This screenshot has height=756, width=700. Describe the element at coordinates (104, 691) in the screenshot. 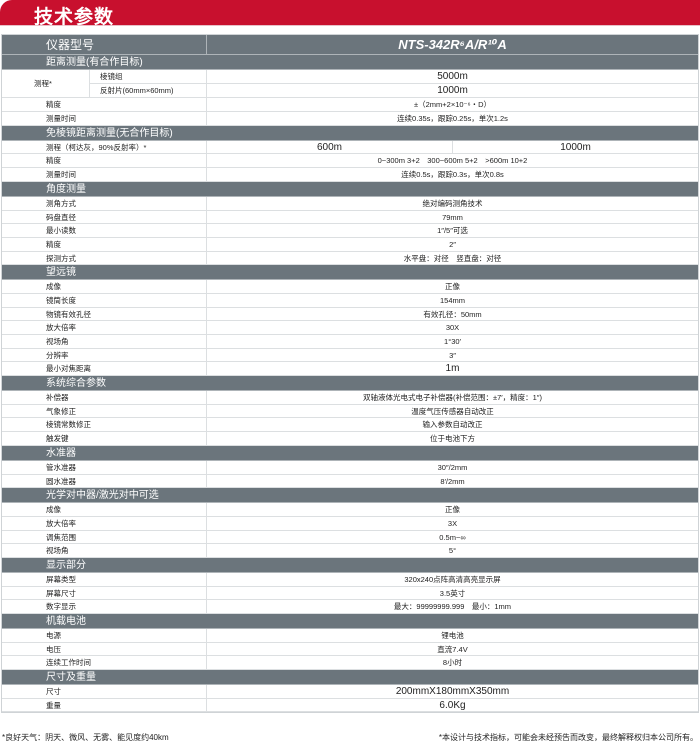

I see `spec-label: 尺寸` at that location.